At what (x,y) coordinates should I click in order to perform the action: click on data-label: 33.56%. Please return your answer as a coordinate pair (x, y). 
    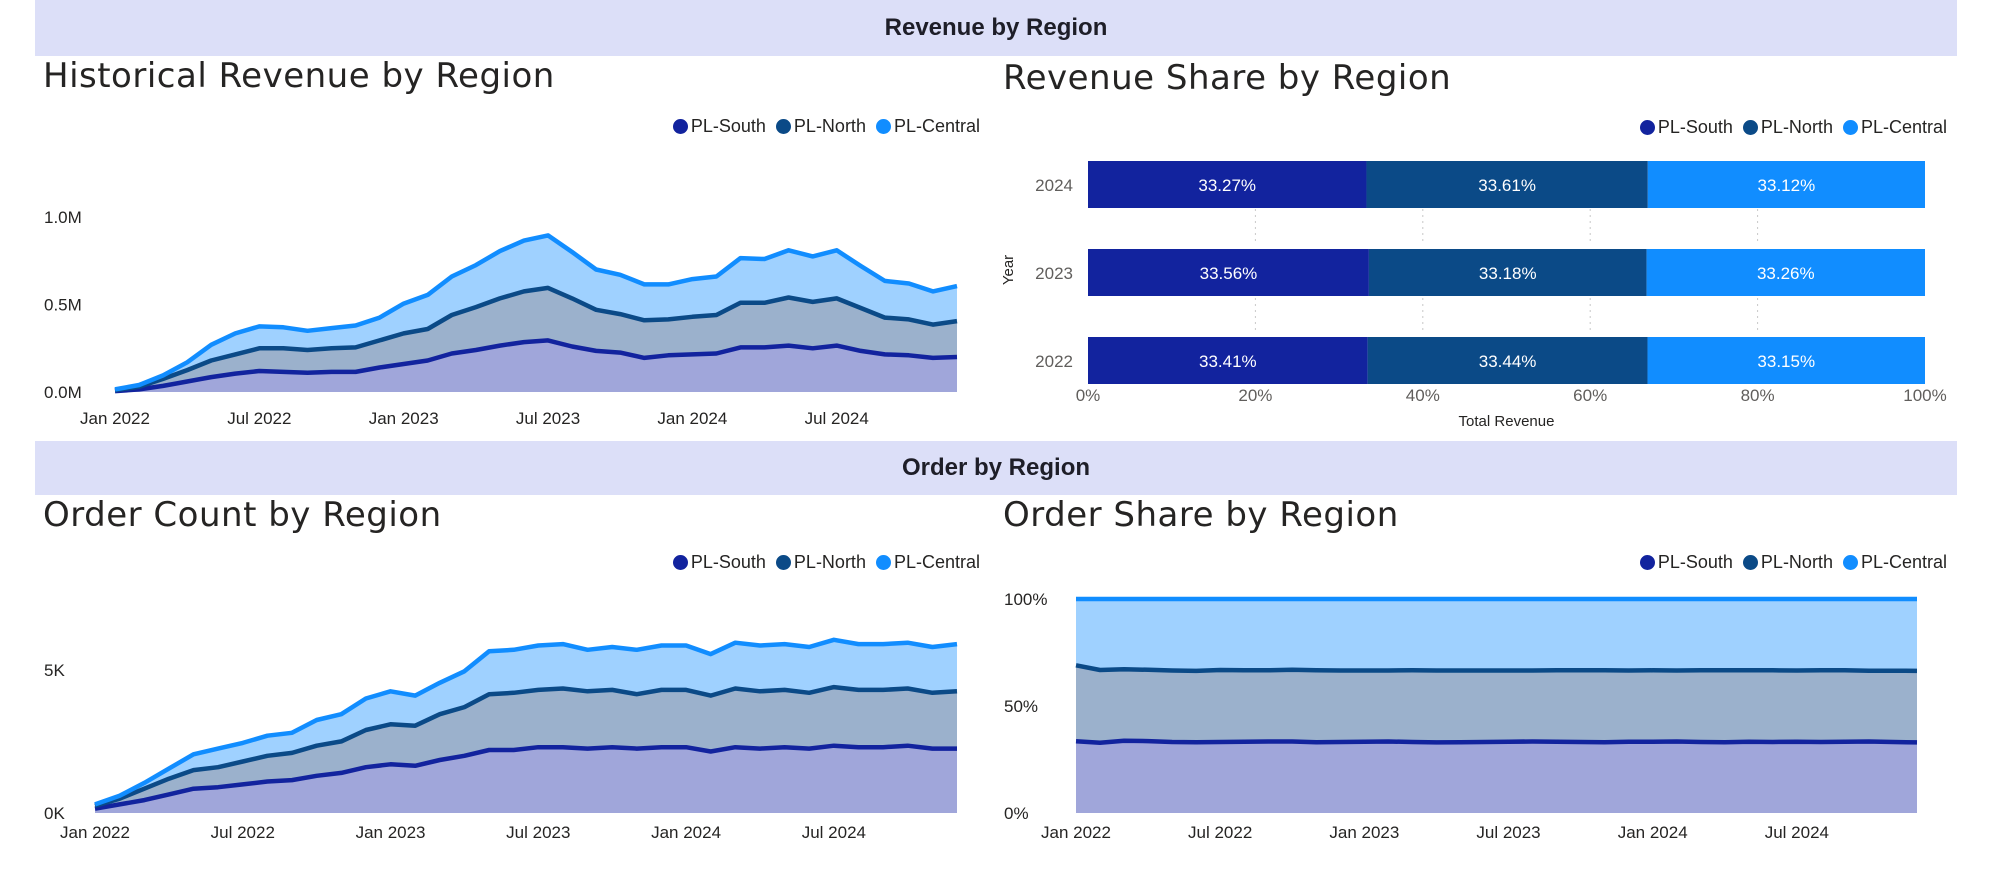
    Looking at the image, I should click on (1229, 273).